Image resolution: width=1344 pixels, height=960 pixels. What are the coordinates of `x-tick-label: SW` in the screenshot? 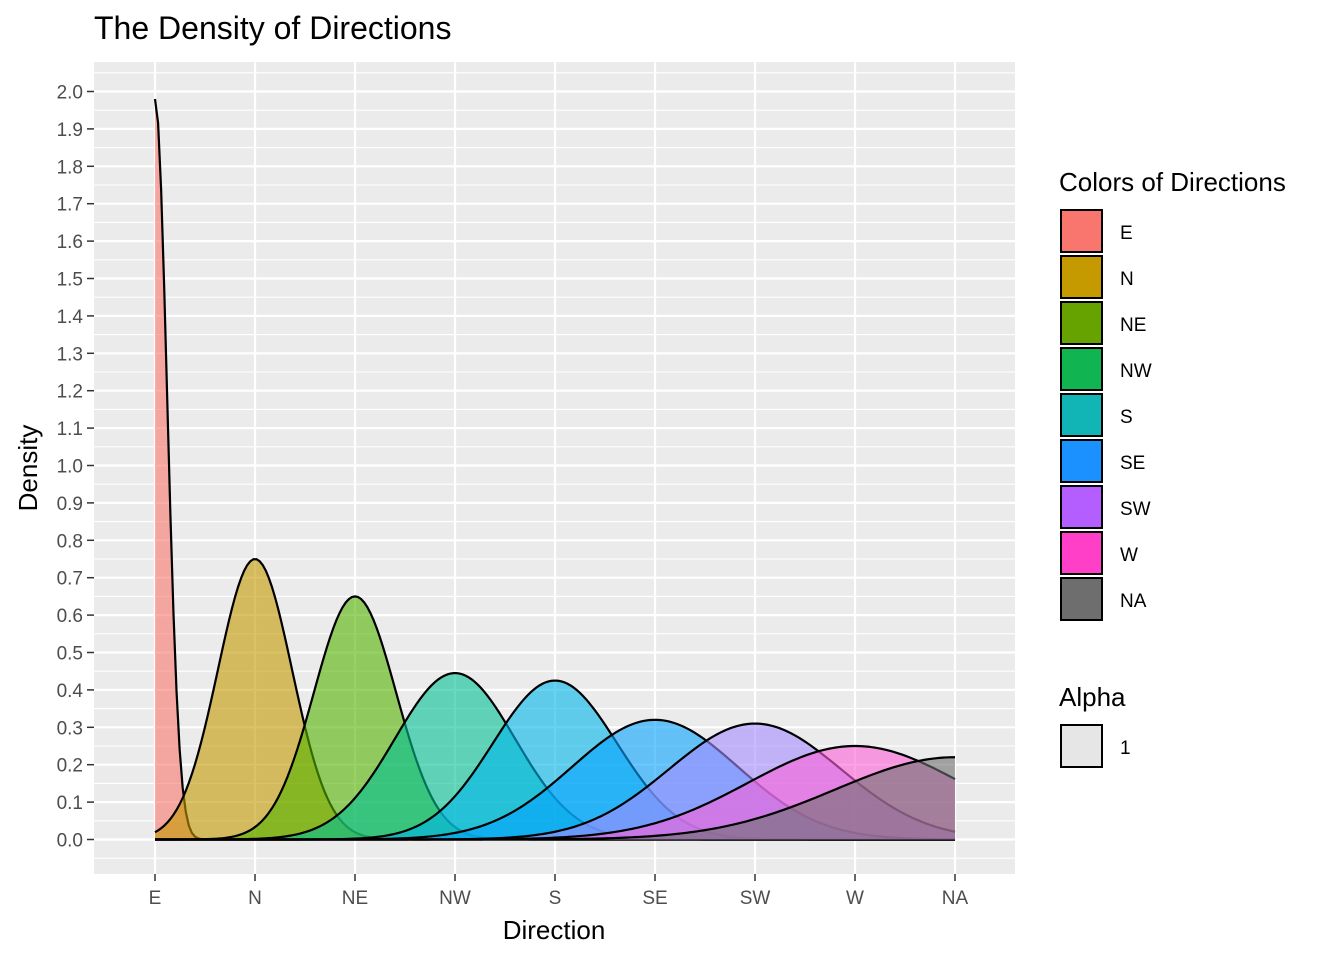 It's located at (755, 898).